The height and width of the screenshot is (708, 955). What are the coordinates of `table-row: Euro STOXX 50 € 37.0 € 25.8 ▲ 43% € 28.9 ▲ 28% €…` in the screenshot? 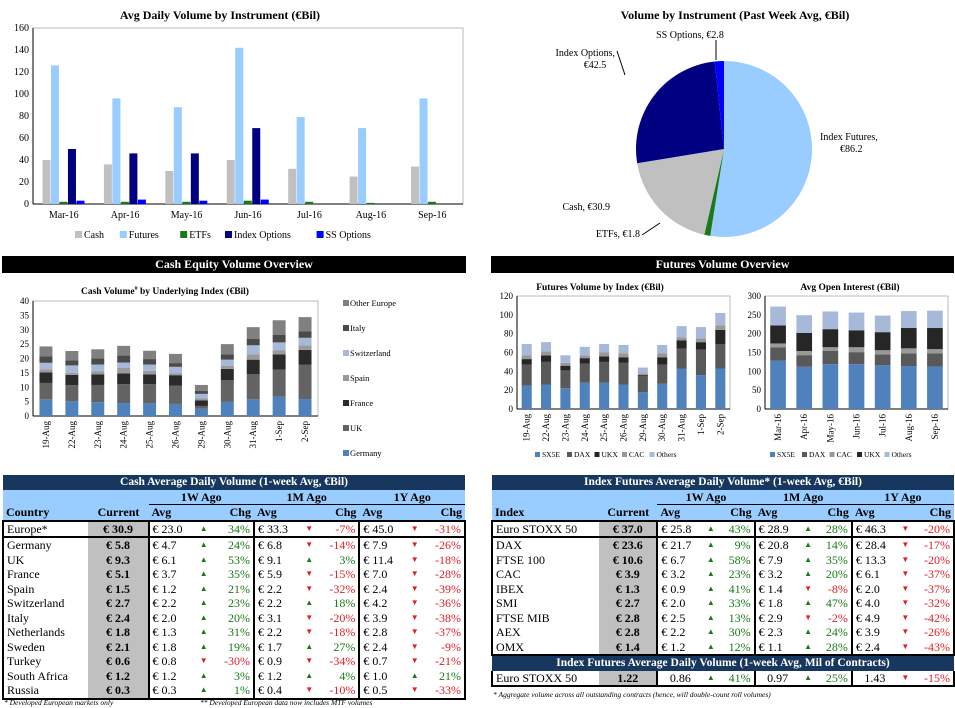 It's located at (722, 528).